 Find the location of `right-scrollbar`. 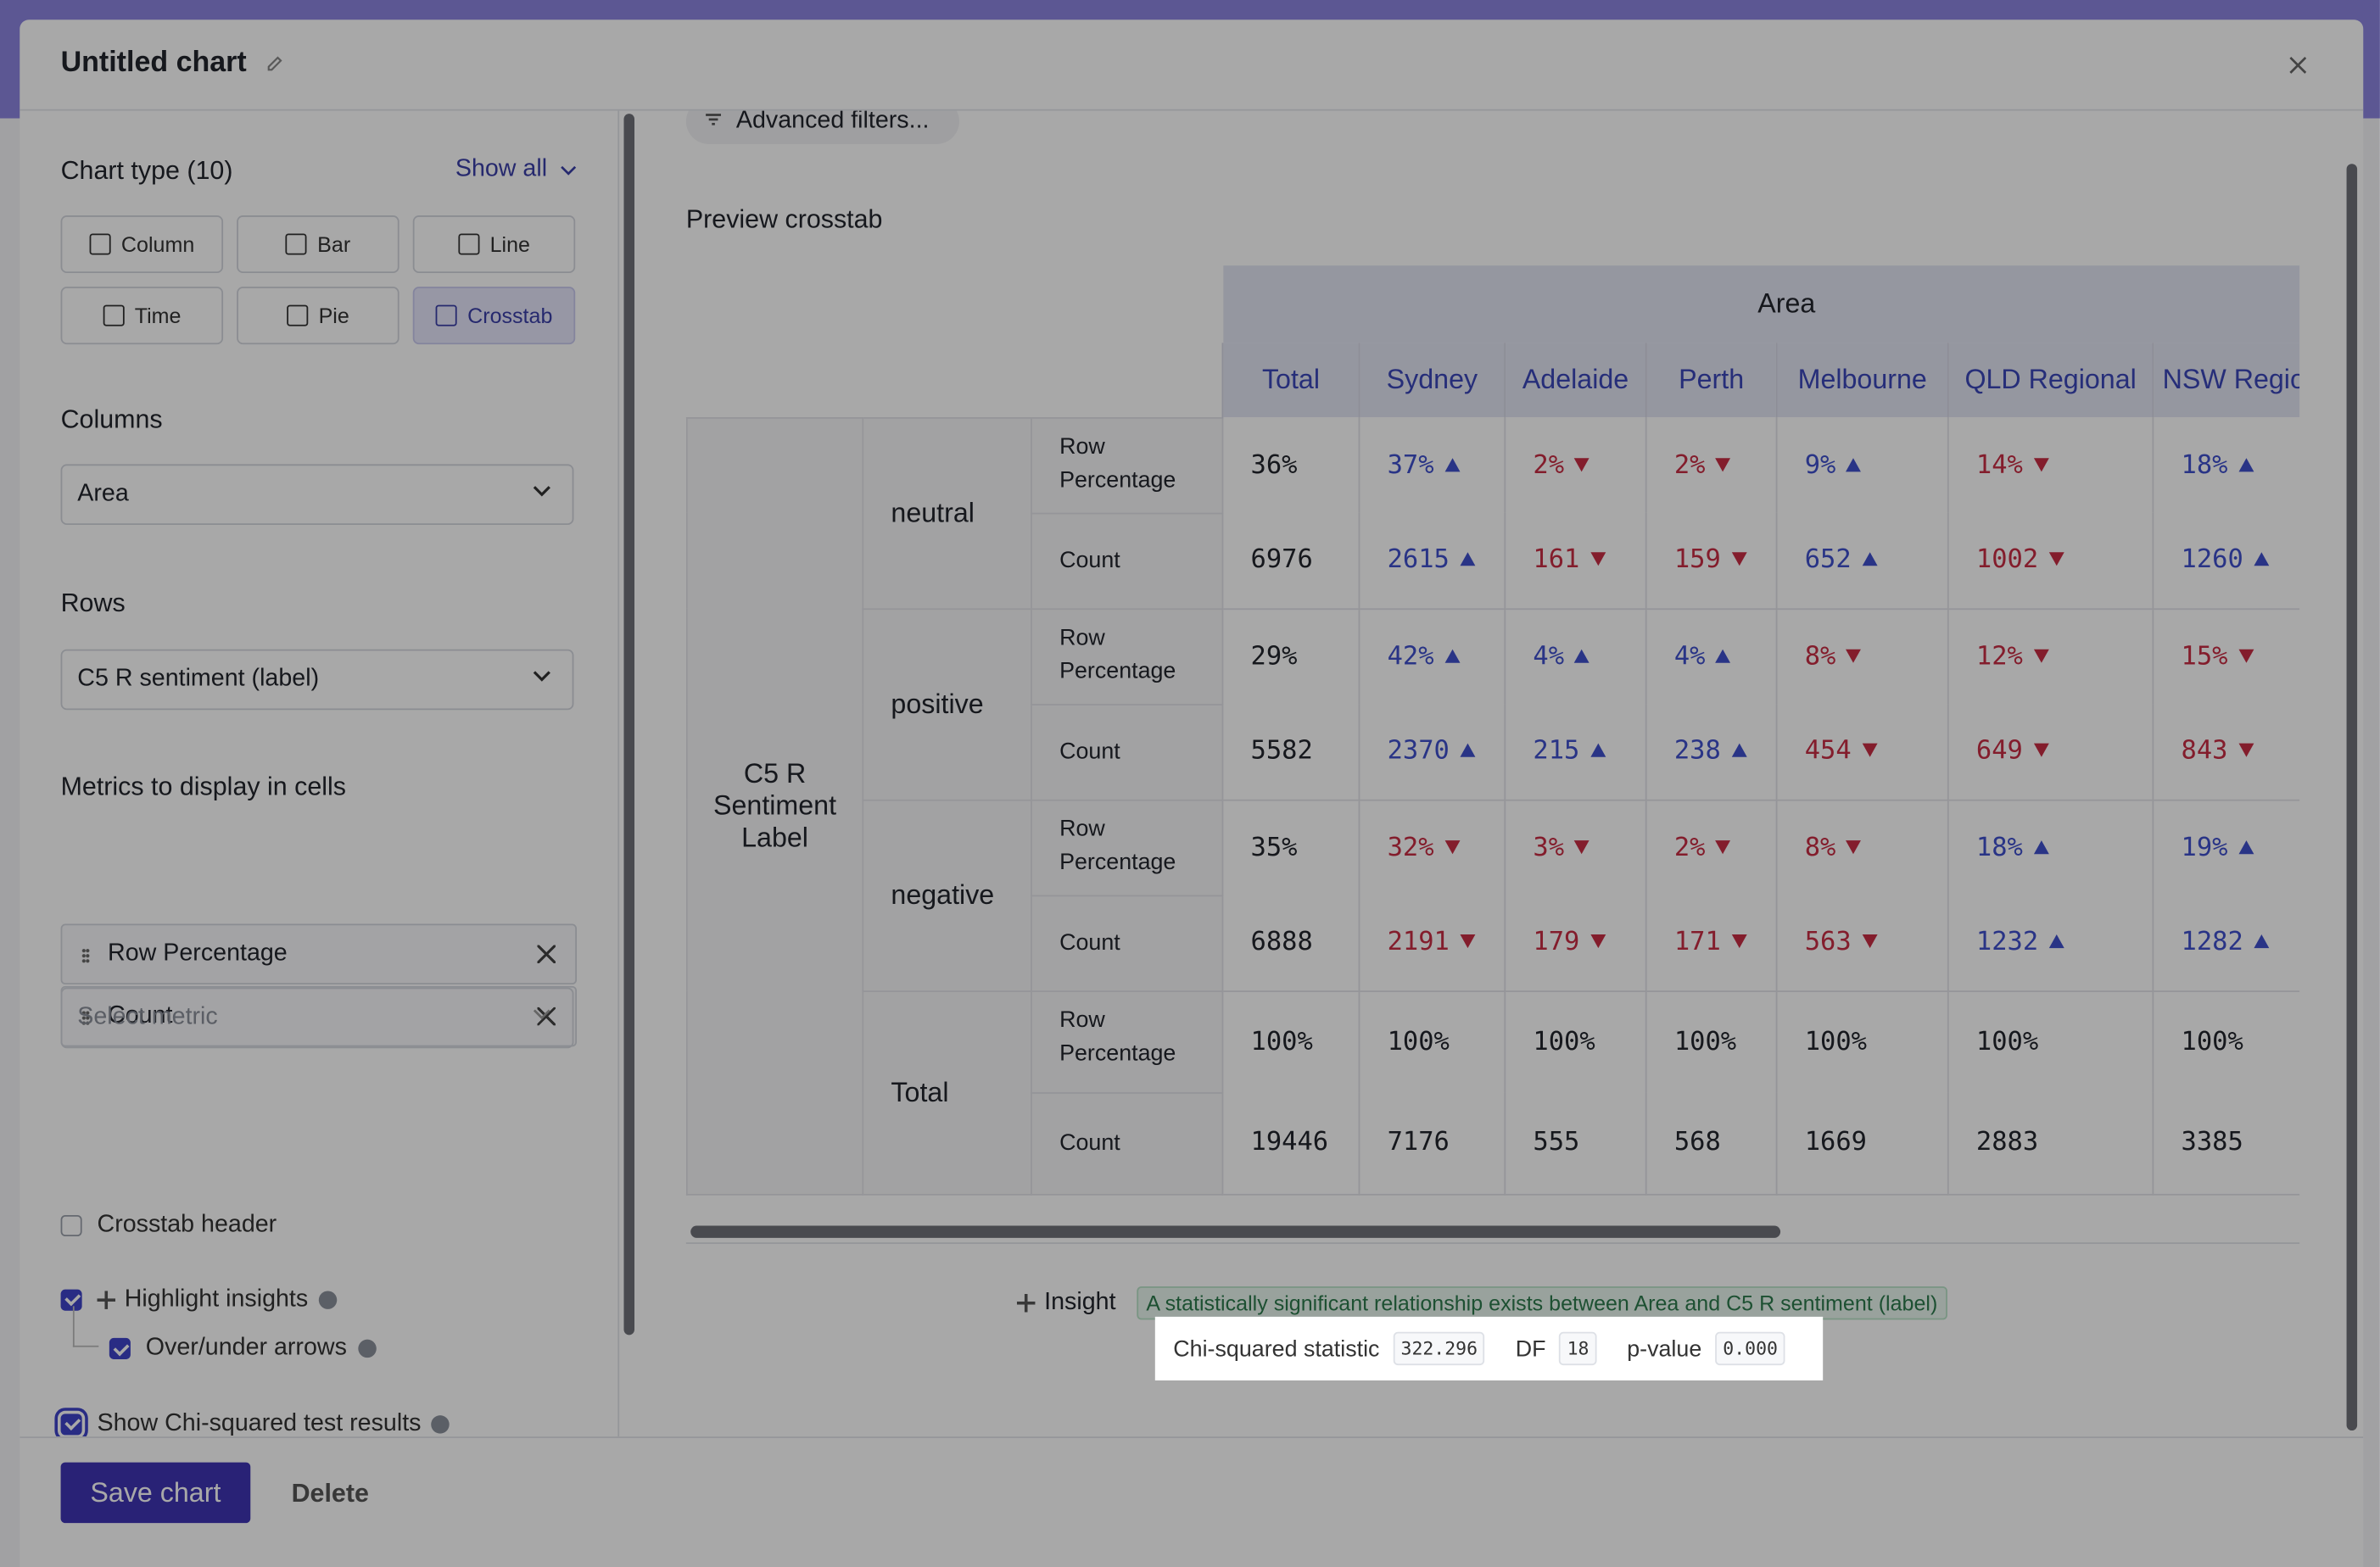

right-scrollbar is located at coordinates (2352, 797).